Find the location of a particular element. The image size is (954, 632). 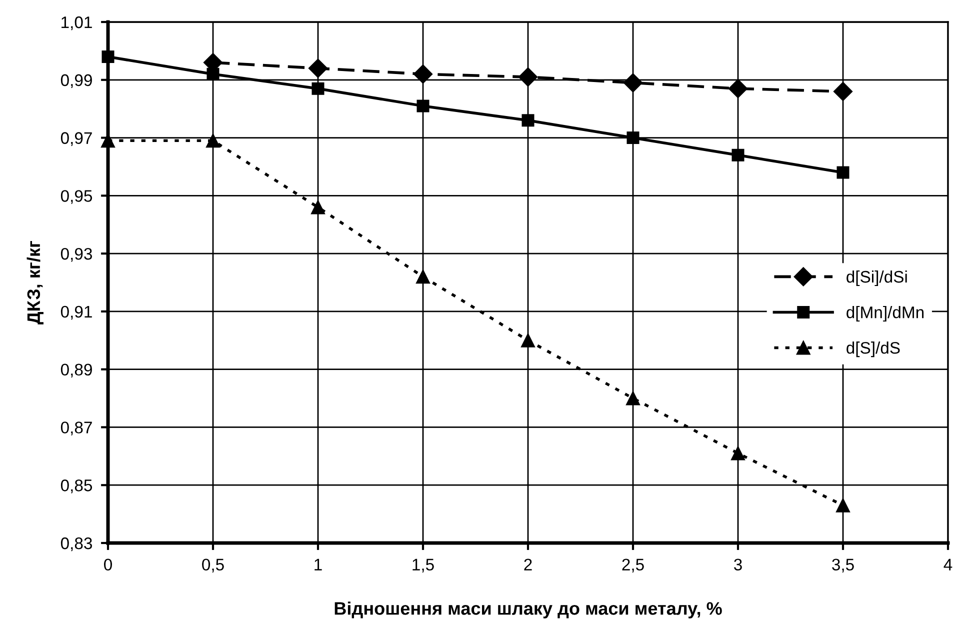

y-tick-label: 0,91 is located at coordinates (76, 313).